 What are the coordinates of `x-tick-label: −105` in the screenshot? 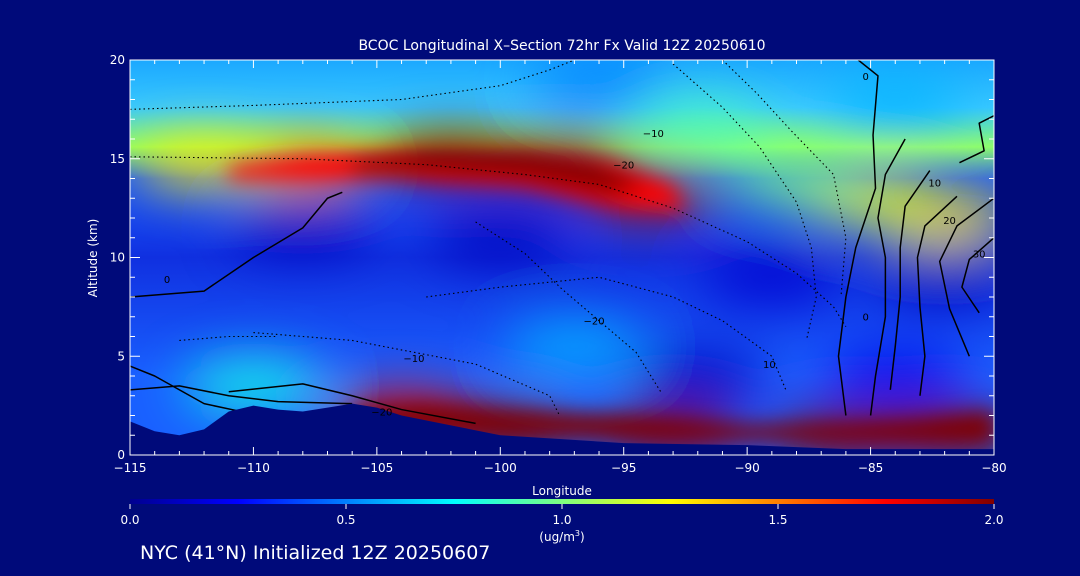 It's located at (376, 468).